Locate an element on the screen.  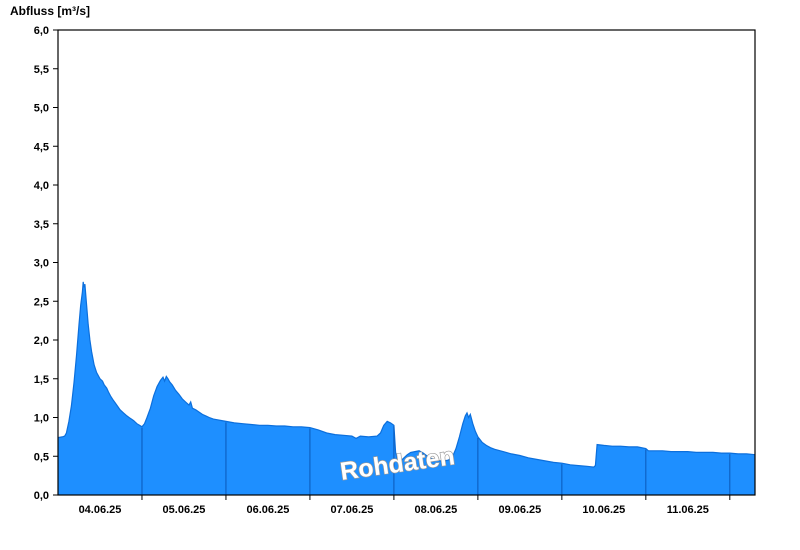
y-tick-label: 0,5 is located at coordinates (41, 457).